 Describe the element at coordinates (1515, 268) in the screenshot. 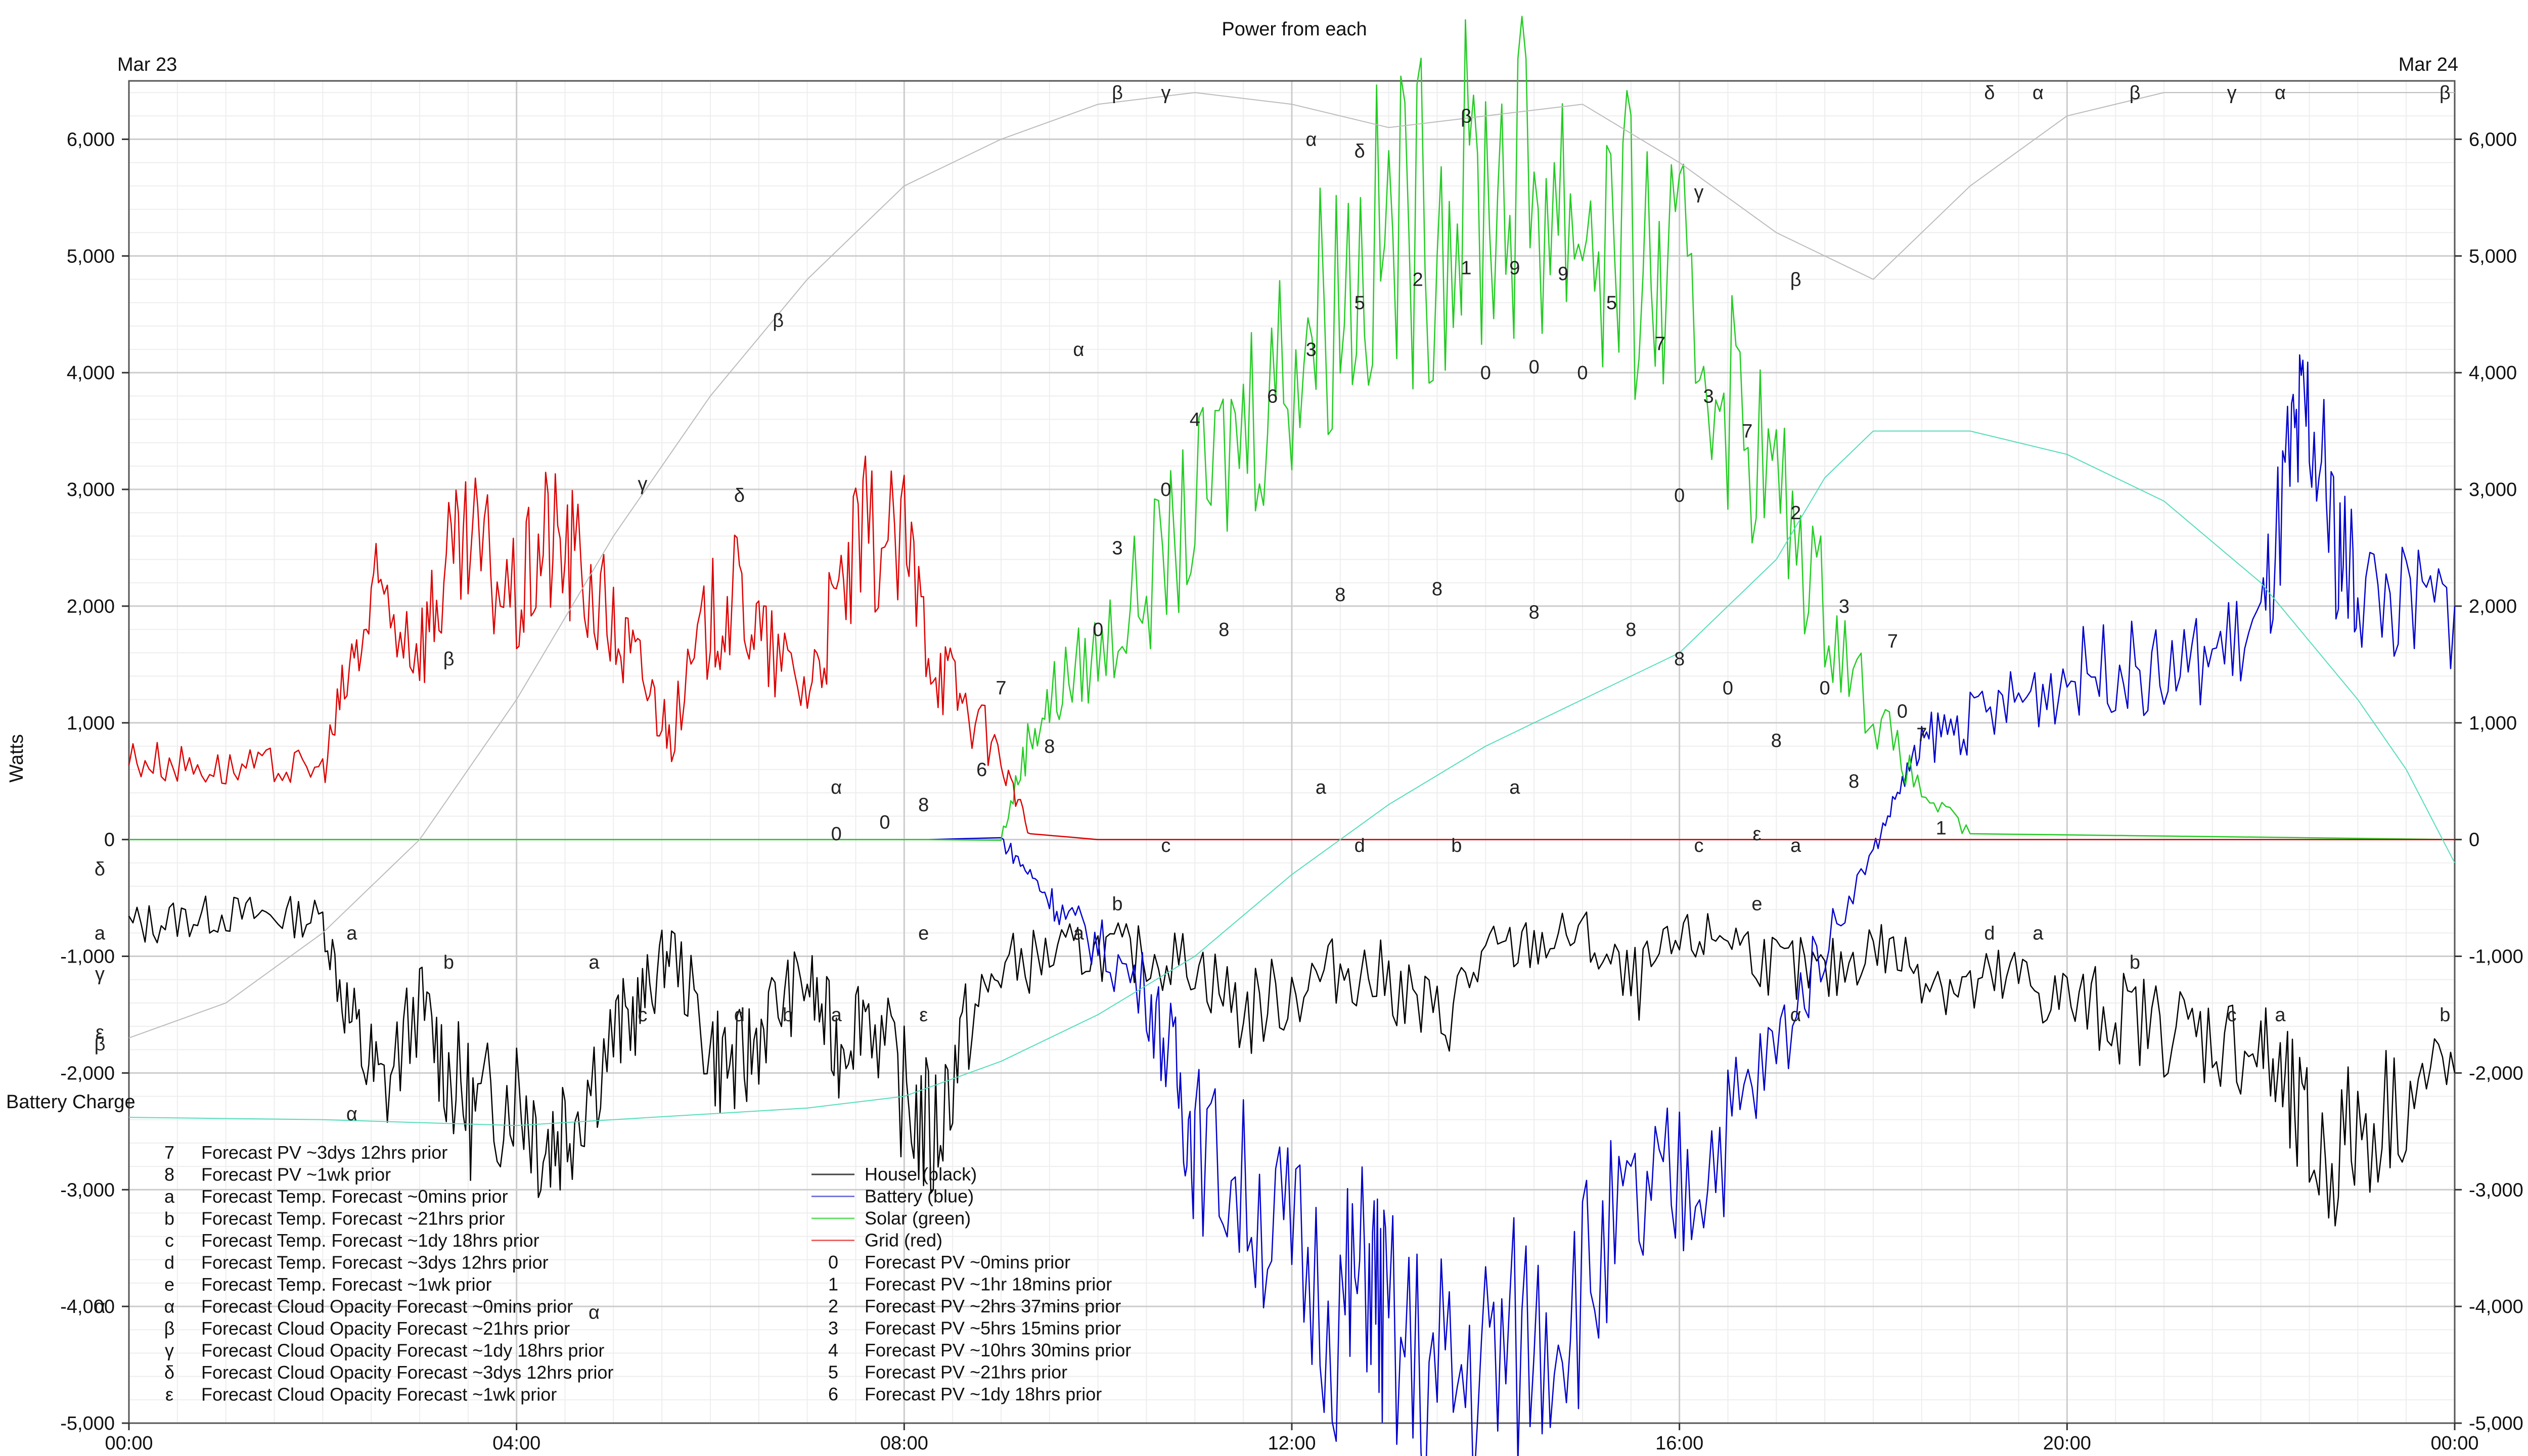

I see `forecast-marker: 9` at that location.